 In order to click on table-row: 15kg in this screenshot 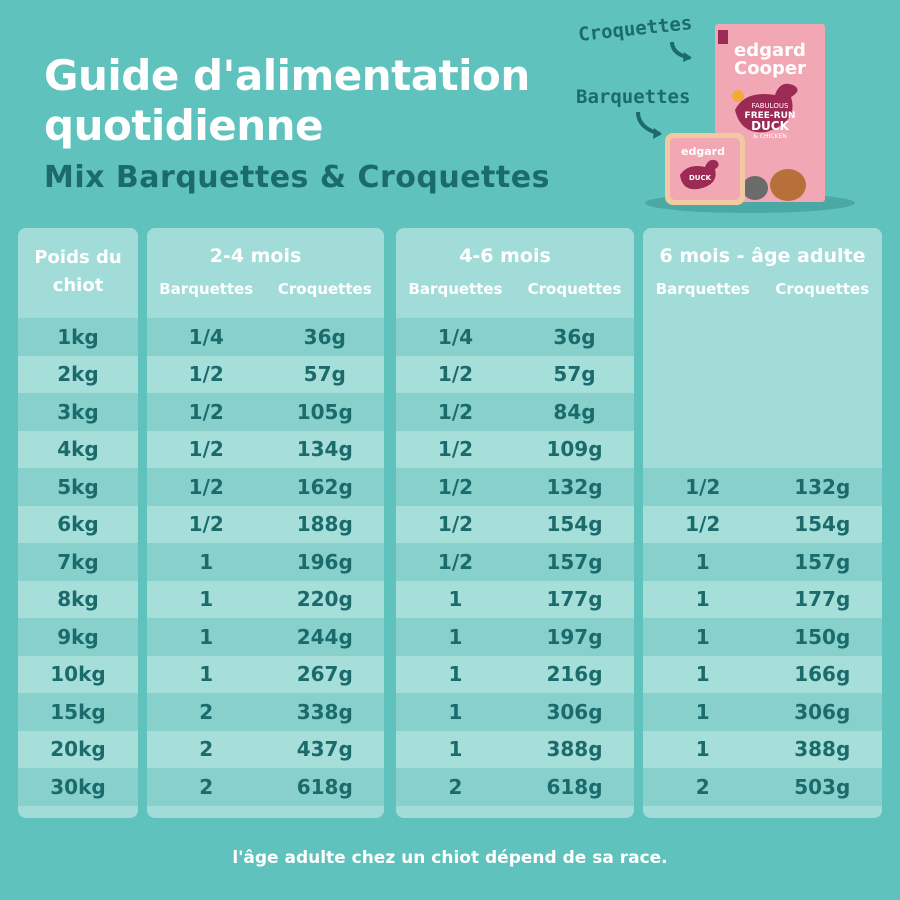, I will do `click(78, 712)`.